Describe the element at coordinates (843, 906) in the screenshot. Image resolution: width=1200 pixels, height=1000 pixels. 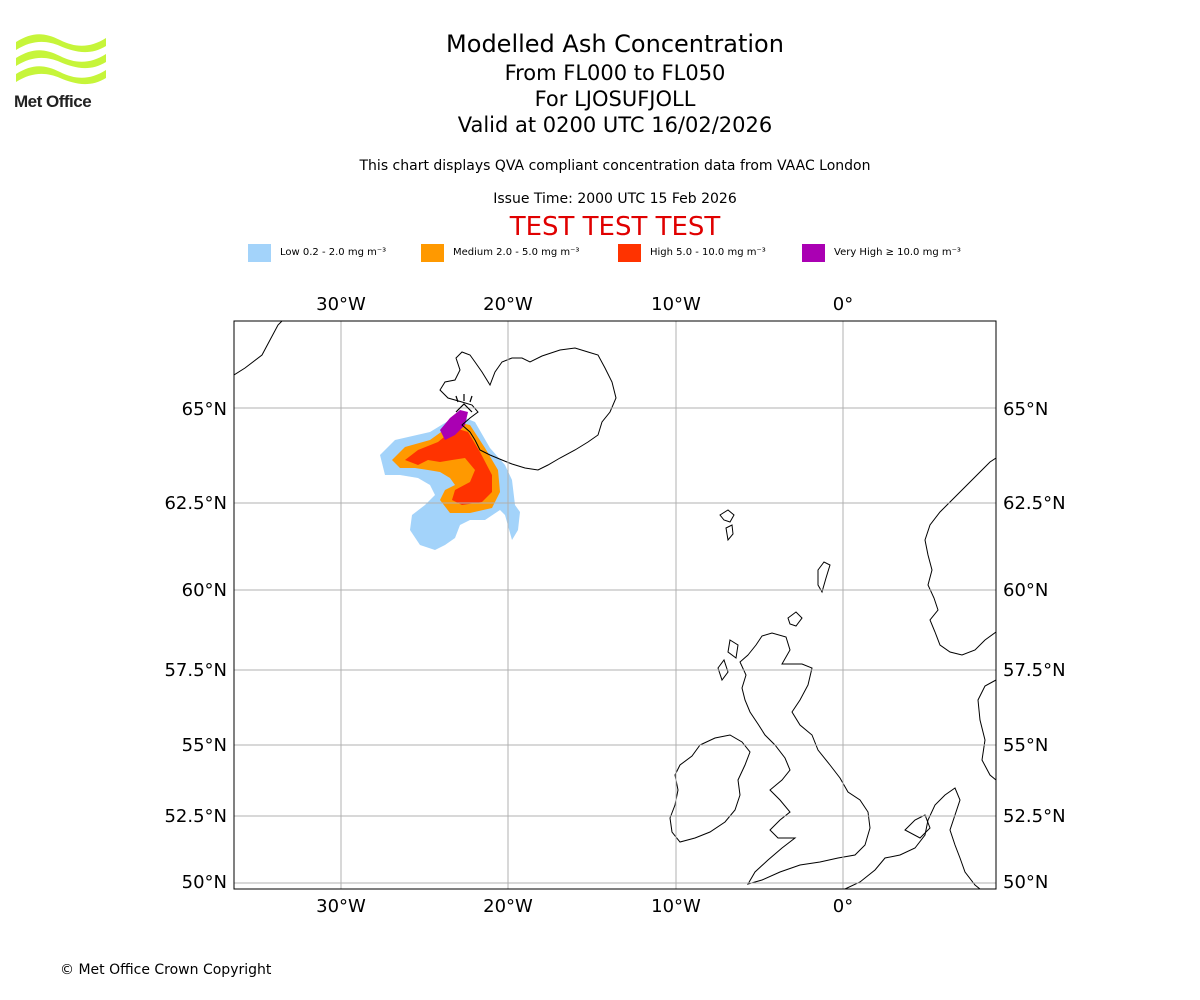
I see `lon-label-bottom-0: 0°` at that location.